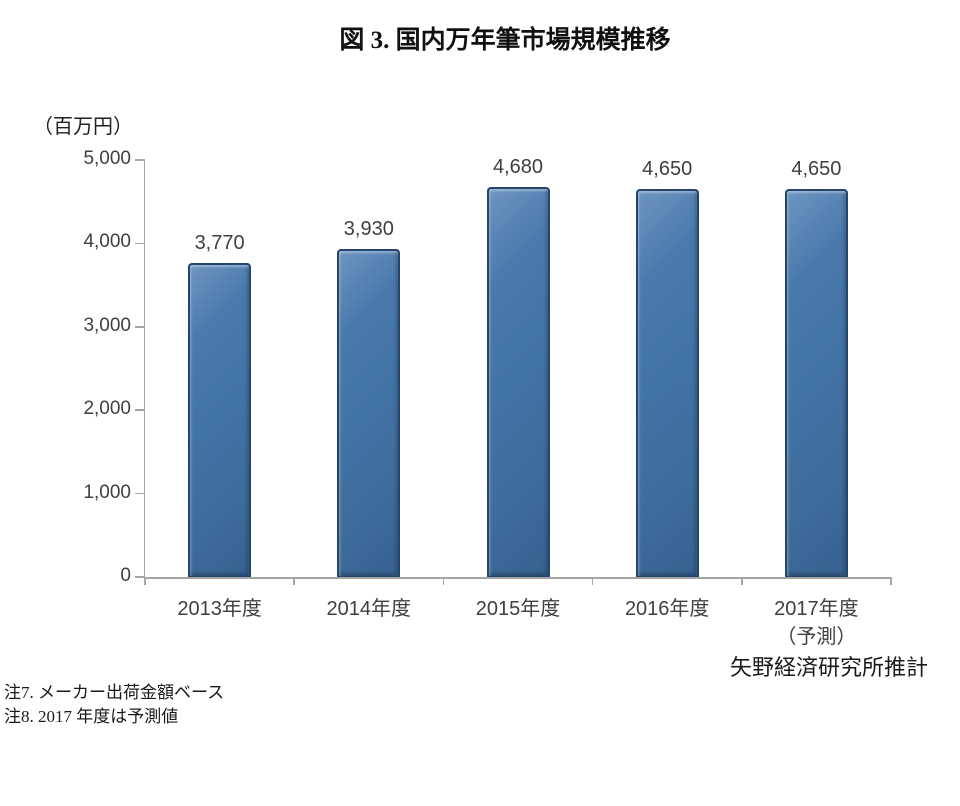 The image size is (960, 806). I want to click on bar-2015年度, so click(518, 381).